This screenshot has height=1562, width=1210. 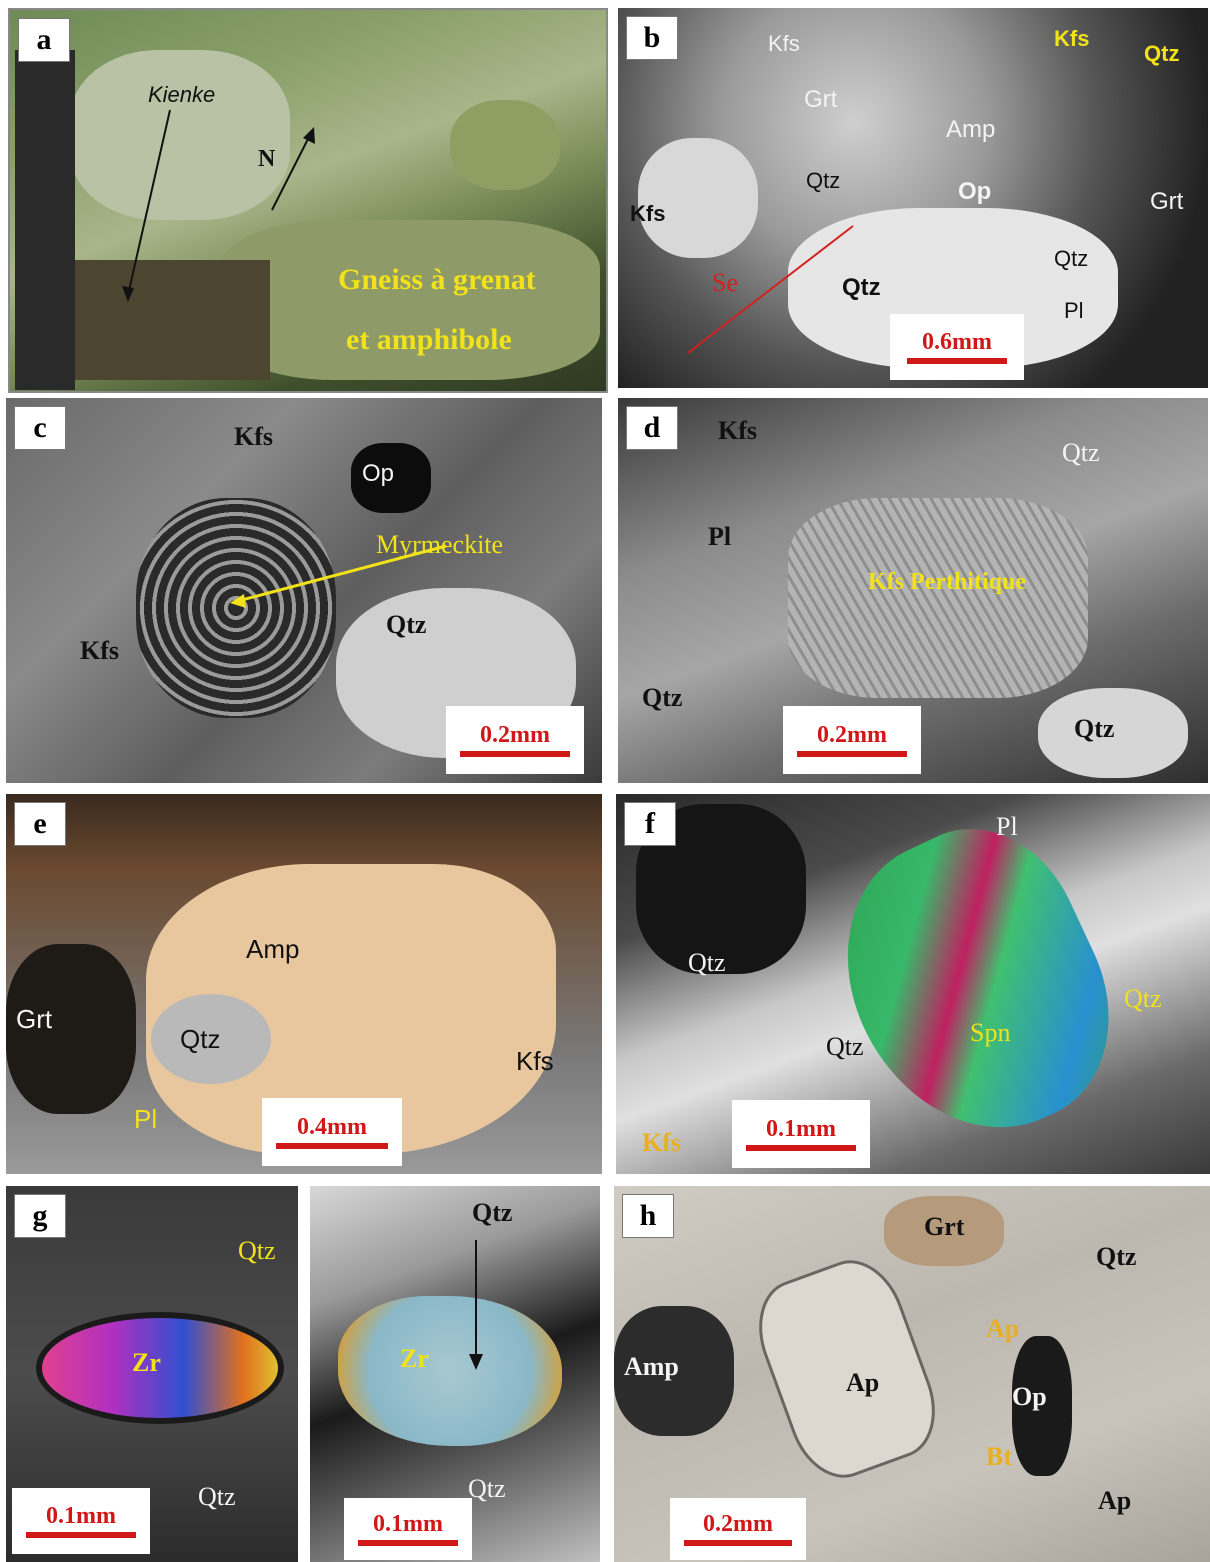 I want to click on myrmekite-texture, so click(x=236, y=608).